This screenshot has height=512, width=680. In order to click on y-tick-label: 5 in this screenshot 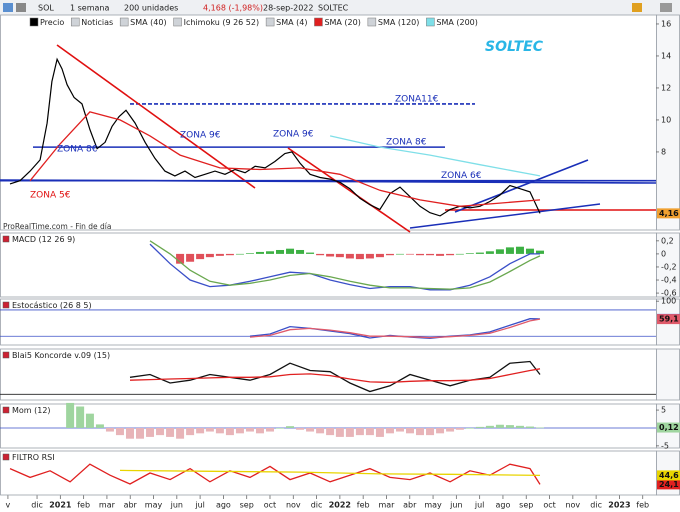, I will do `click(663, 410)`.